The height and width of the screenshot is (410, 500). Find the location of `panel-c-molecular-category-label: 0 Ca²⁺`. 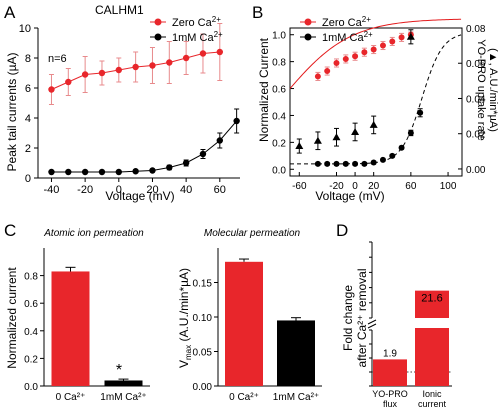

panel-c-molecular-category-label: 0 Ca²⁺ is located at coordinates (244, 397).